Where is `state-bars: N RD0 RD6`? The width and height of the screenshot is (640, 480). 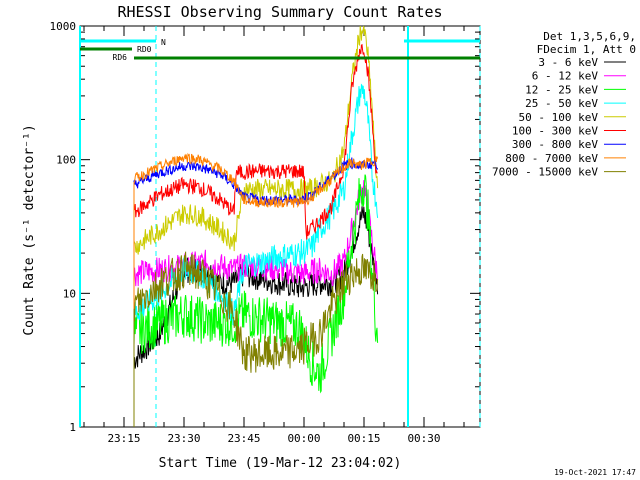 state-bars: N RD0 RD6 is located at coordinates (280, 50).